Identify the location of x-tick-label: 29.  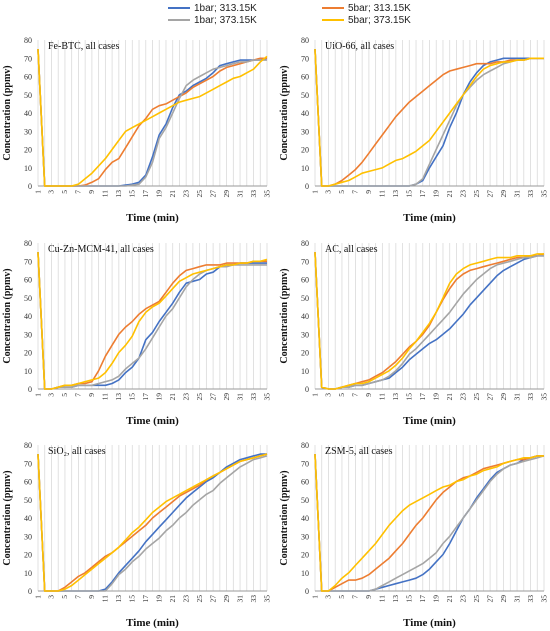
(503, 194).